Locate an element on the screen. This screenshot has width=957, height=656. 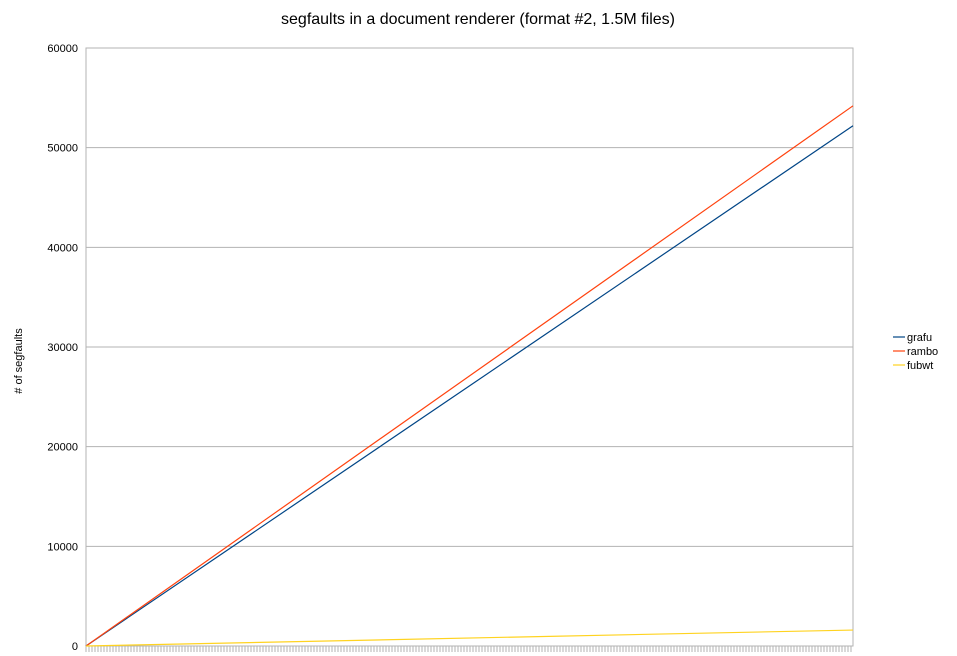
legend-label-rambo: rambo is located at coordinates (922, 352).